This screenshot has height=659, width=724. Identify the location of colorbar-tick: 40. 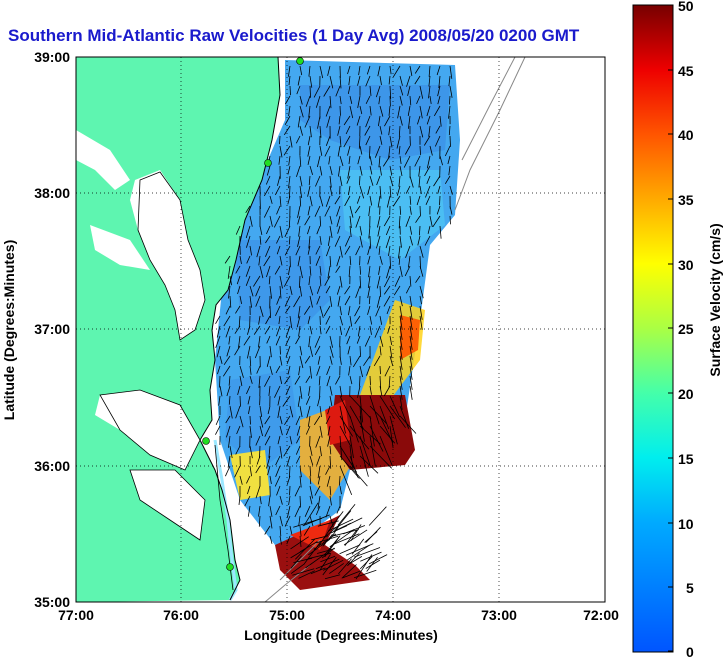
(686, 135).